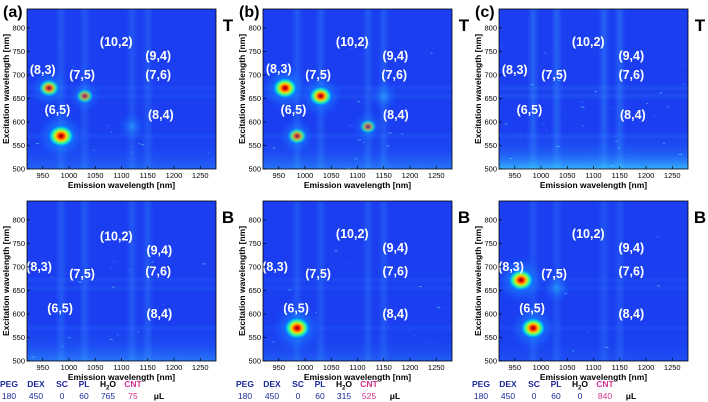 The height and width of the screenshot is (402, 708). What do you see at coordinates (132, 126) in the screenshot?
I see `peak-glow` at bounding box center [132, 126].